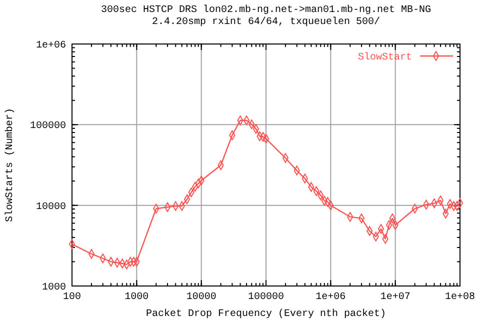 The width and height of the screenshot is (480, 320). I want to click on y-tick-label: 10000, so click(51, 207).